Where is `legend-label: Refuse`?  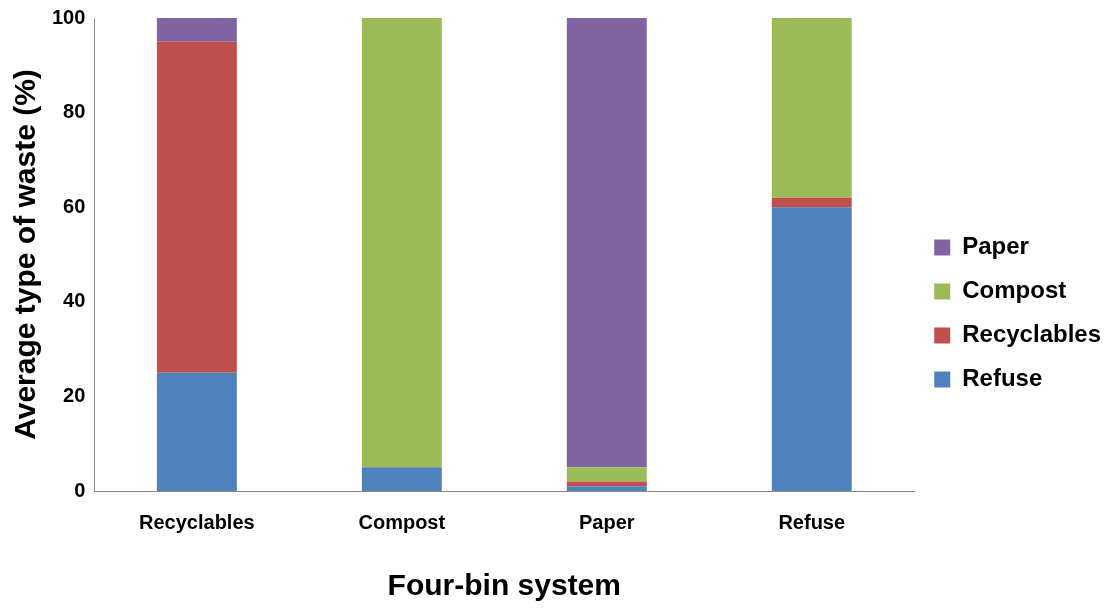
legend-label: Refuse is located at coordinates (1002, 378).